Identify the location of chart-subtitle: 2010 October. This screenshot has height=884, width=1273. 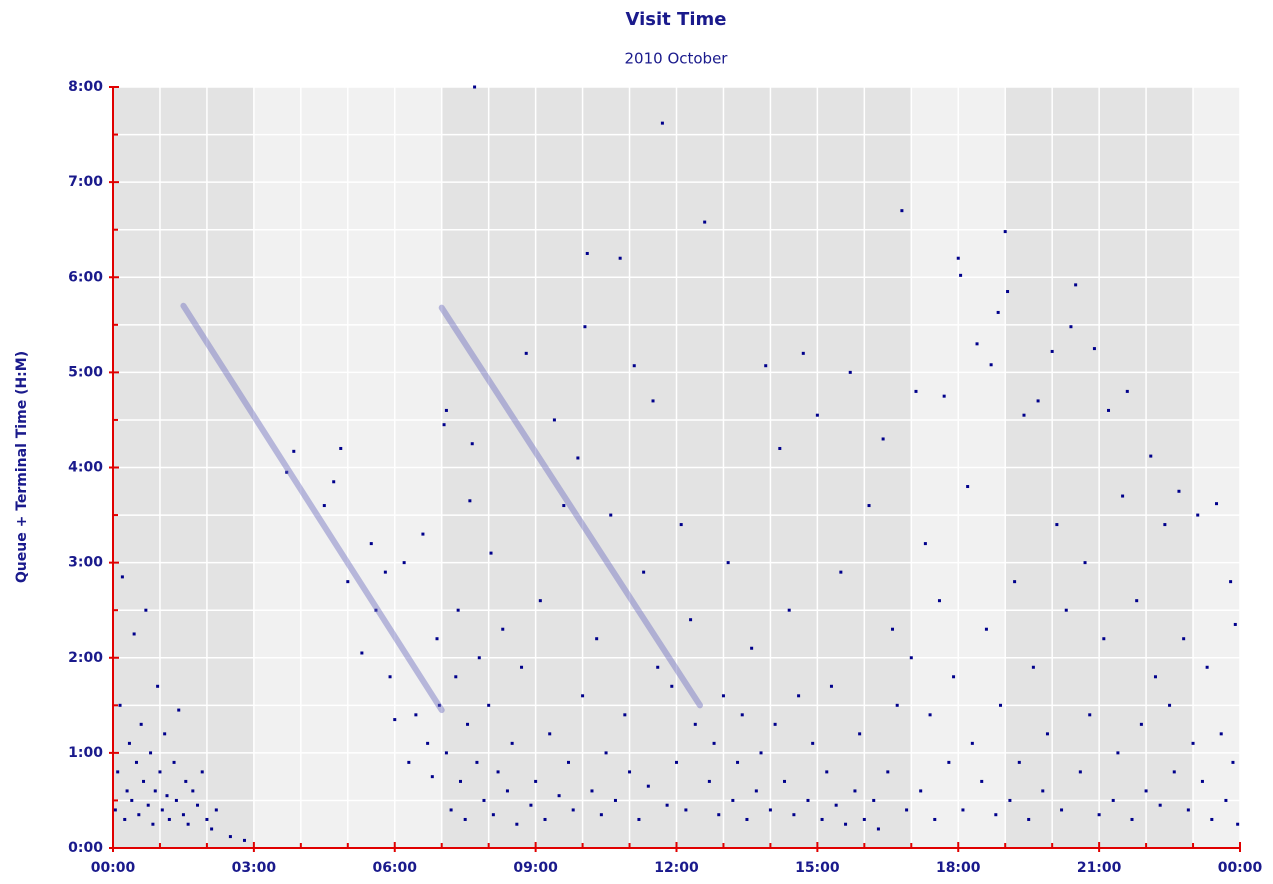
(677, 59).